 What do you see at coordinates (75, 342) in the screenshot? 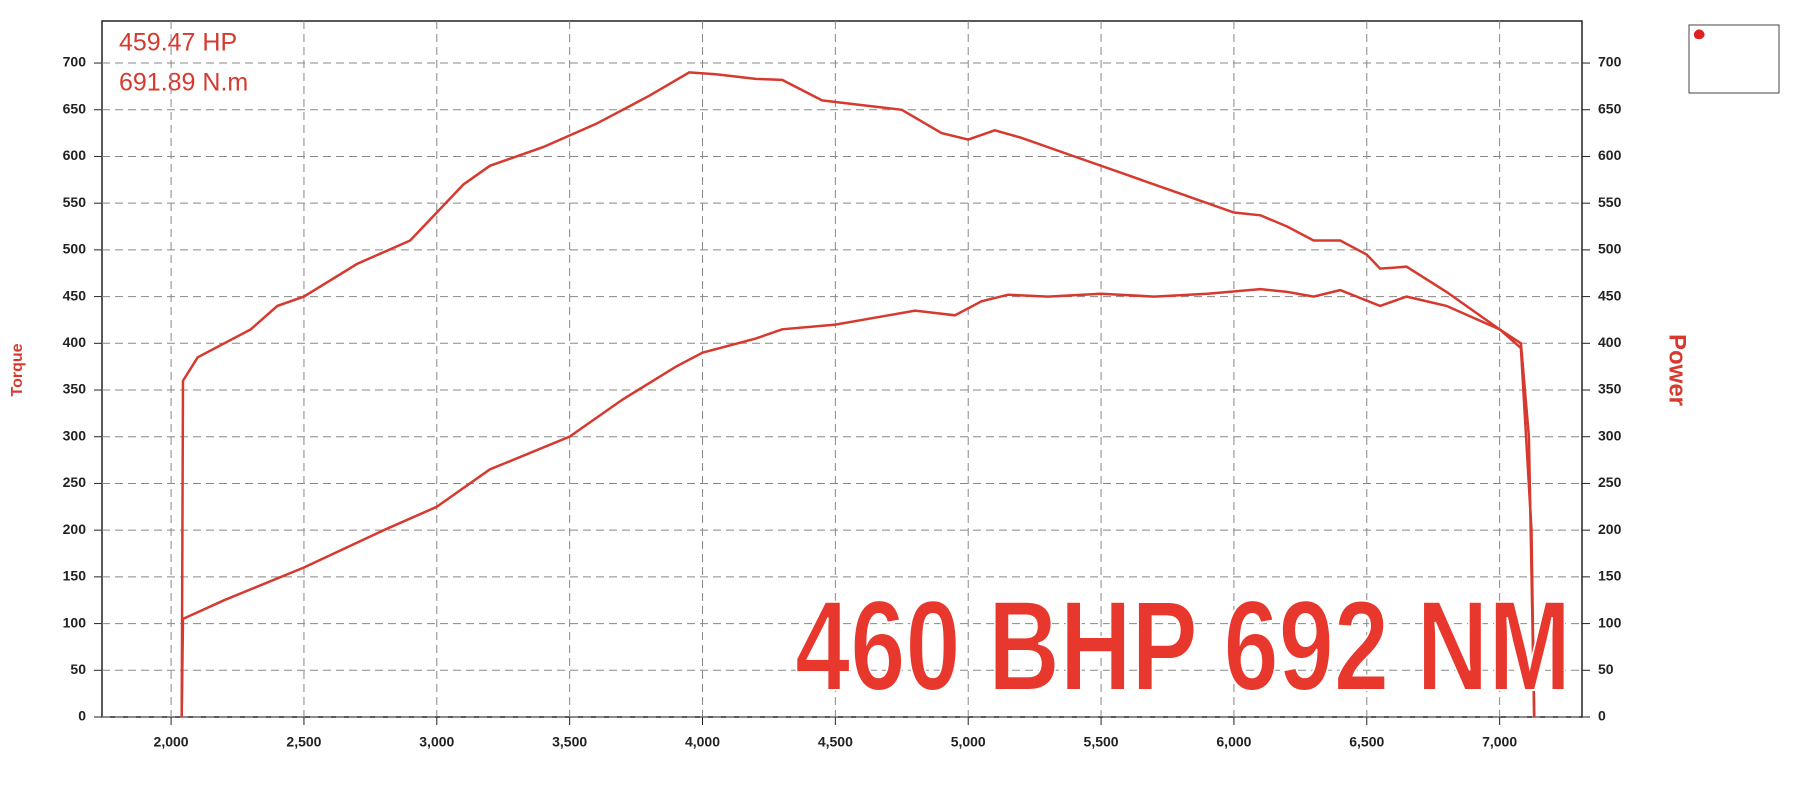
I see `y-tick-label: 400` at bounding box center [75, 342].